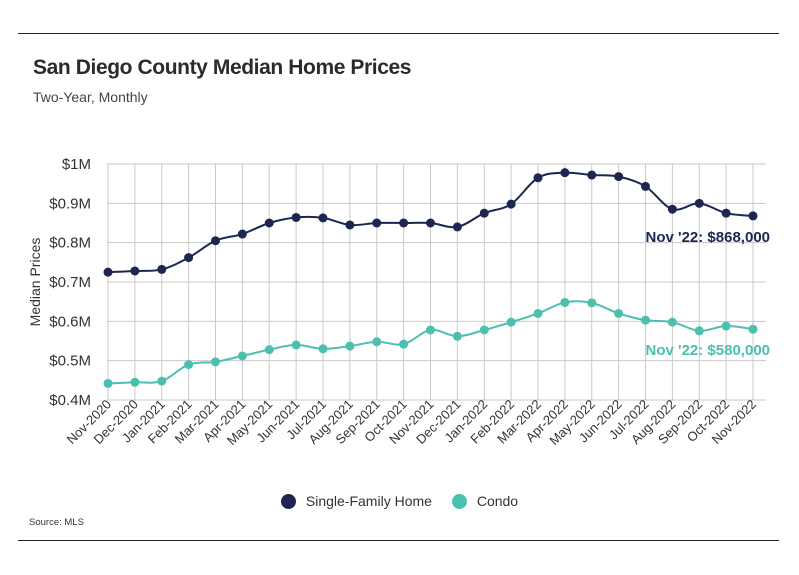 The width and height of the screenshot is (799, 575). What do you see at coordinates (398, 33) in the screenshot?
I see `top-rule` at bounding box center [398, 33].